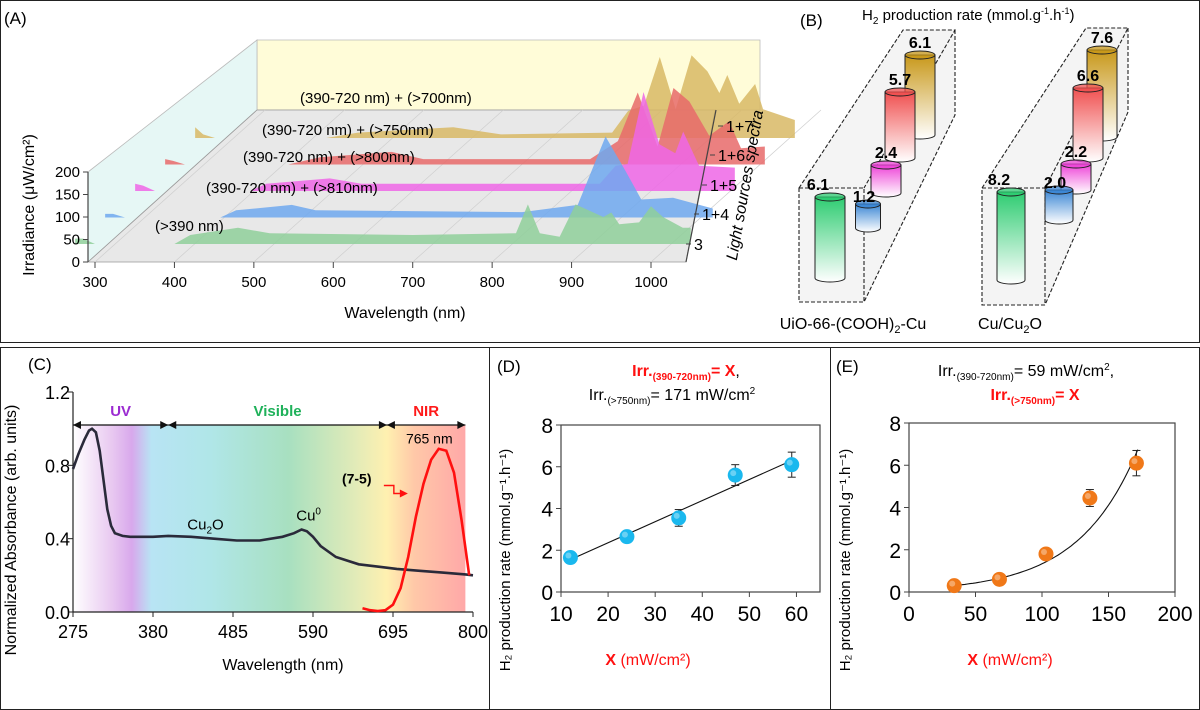  What do you see at coordinates (886, 181) in the screenshot?
I see `cylinder-1+5` at bounding box center [886, 181].